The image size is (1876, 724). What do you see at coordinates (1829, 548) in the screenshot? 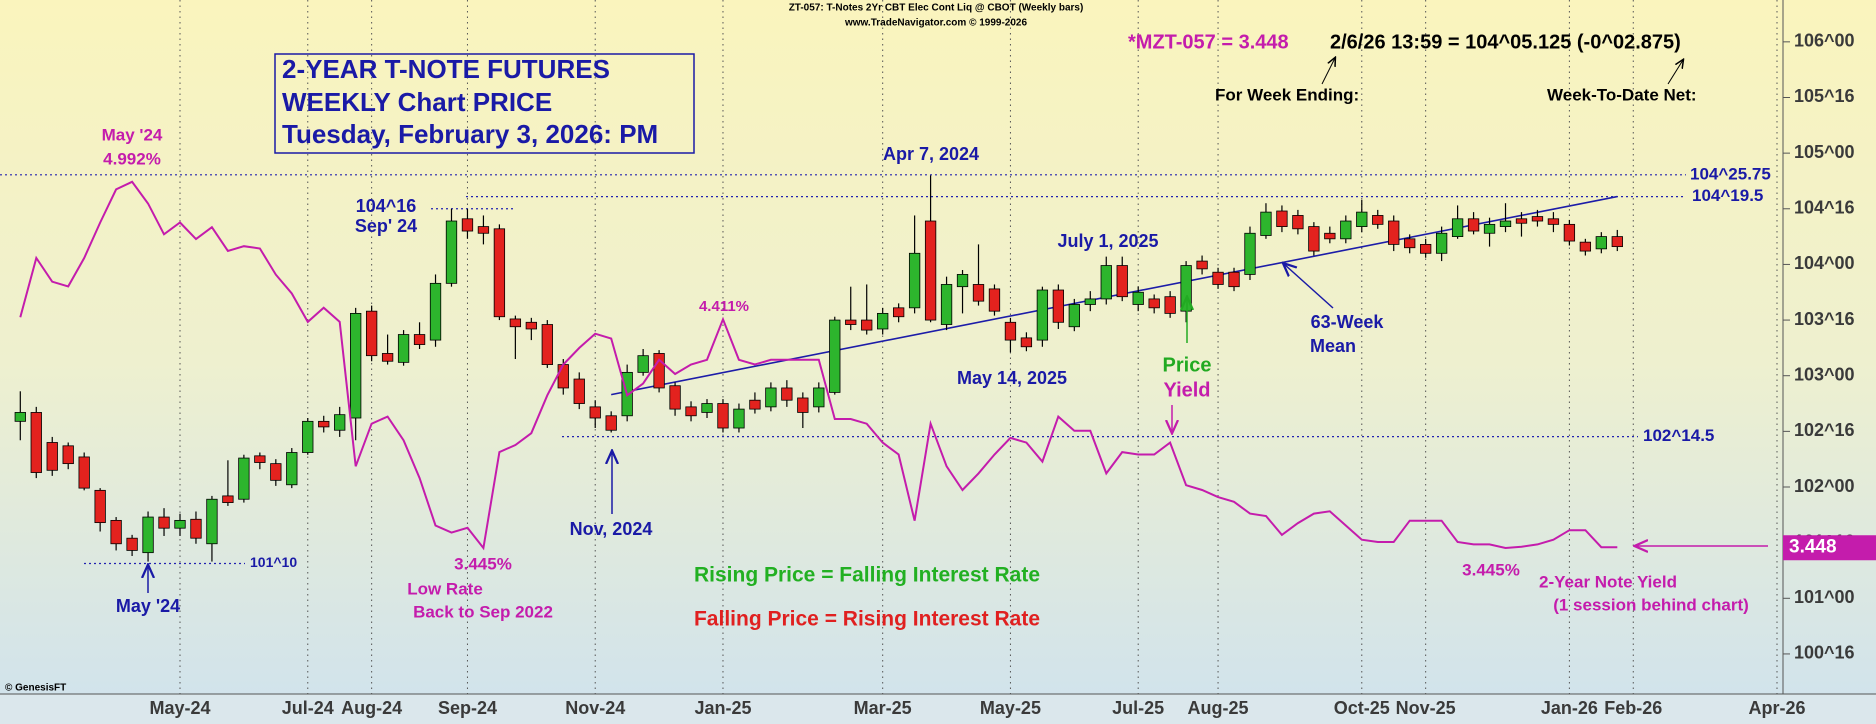
I see `value-label-box` at bounding box center [1829, 548].